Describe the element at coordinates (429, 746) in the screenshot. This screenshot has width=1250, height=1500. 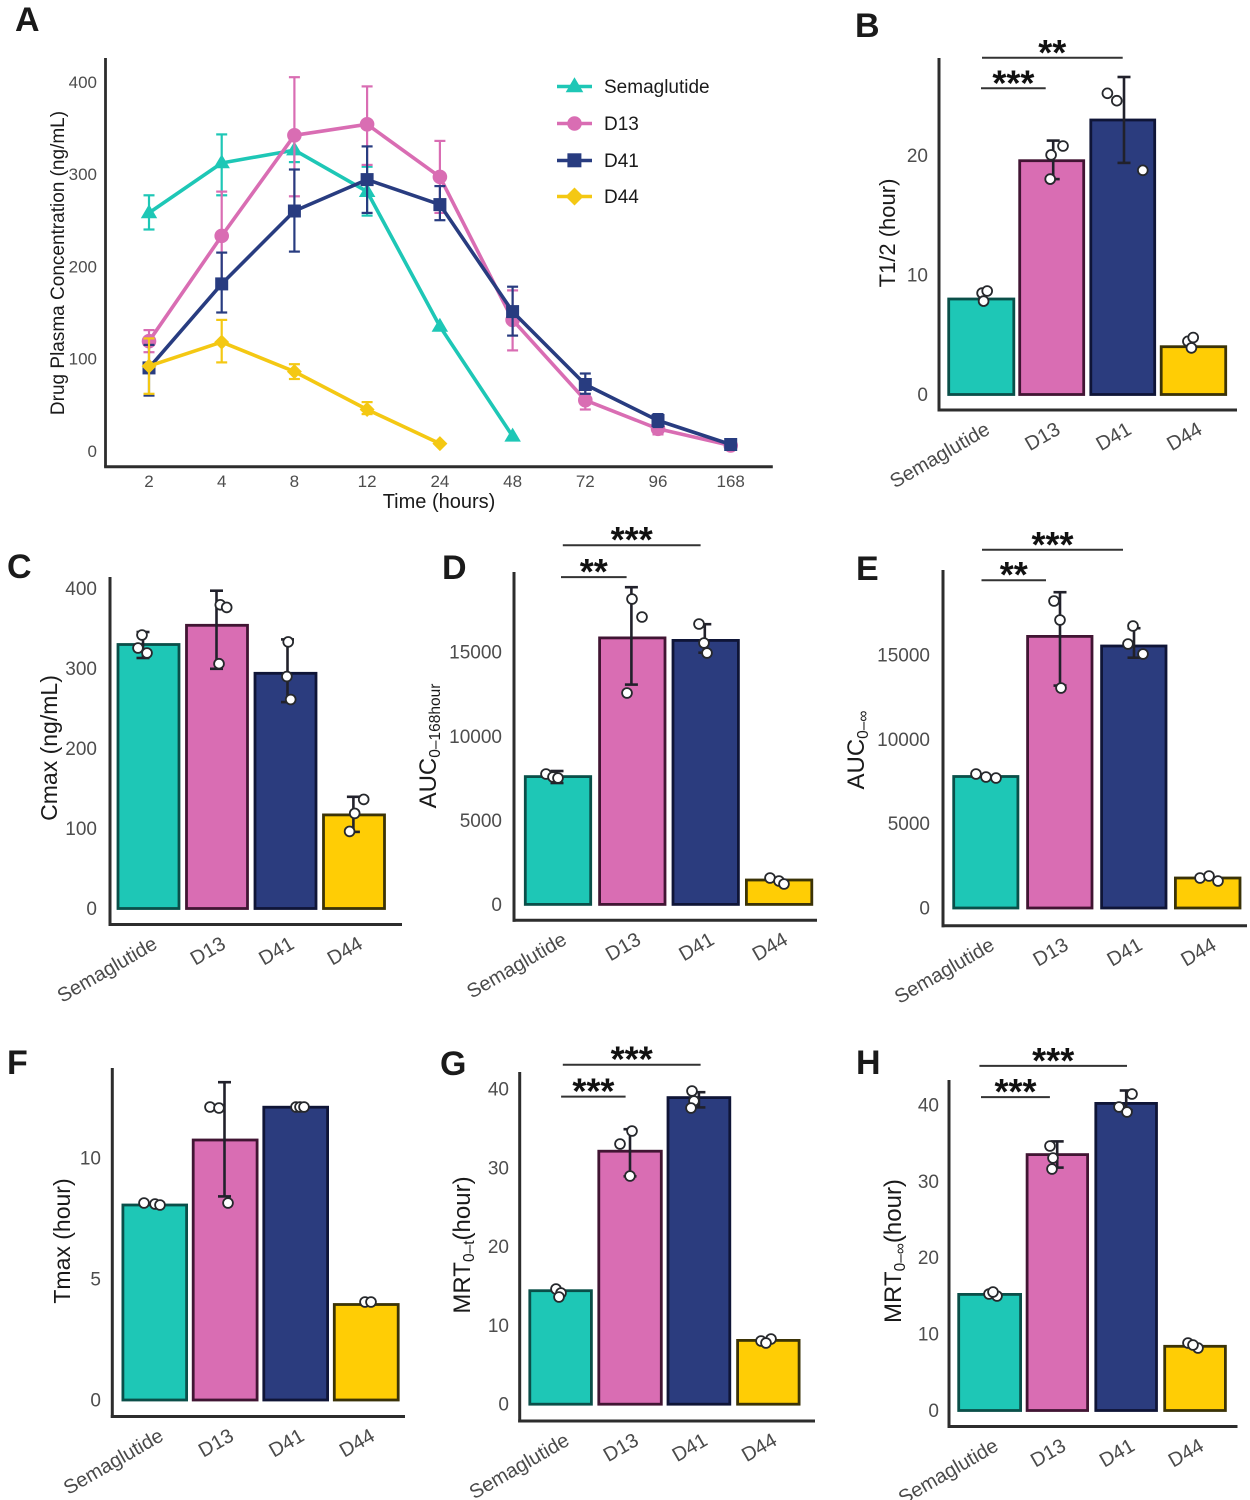
I see `svg-text: AUC0–168hour` at that location.